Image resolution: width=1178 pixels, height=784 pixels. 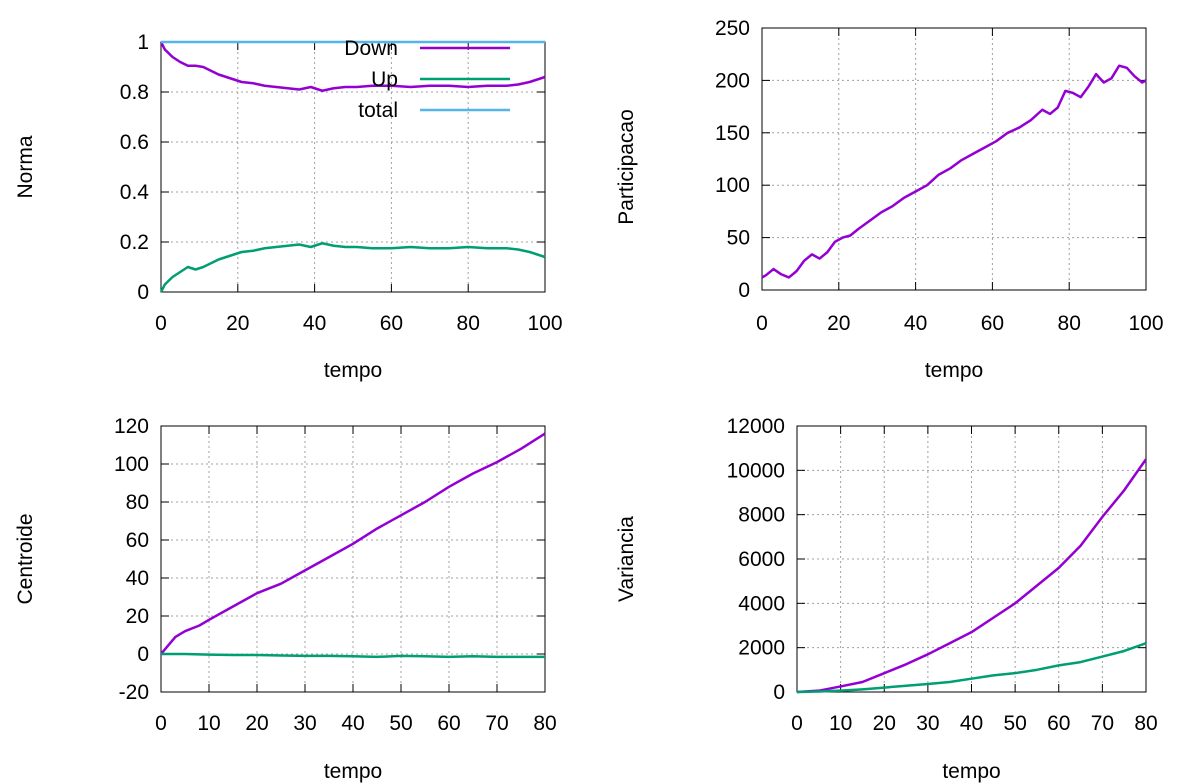 I want to click on y-tick-label: 150, so click(x=732, y=133).